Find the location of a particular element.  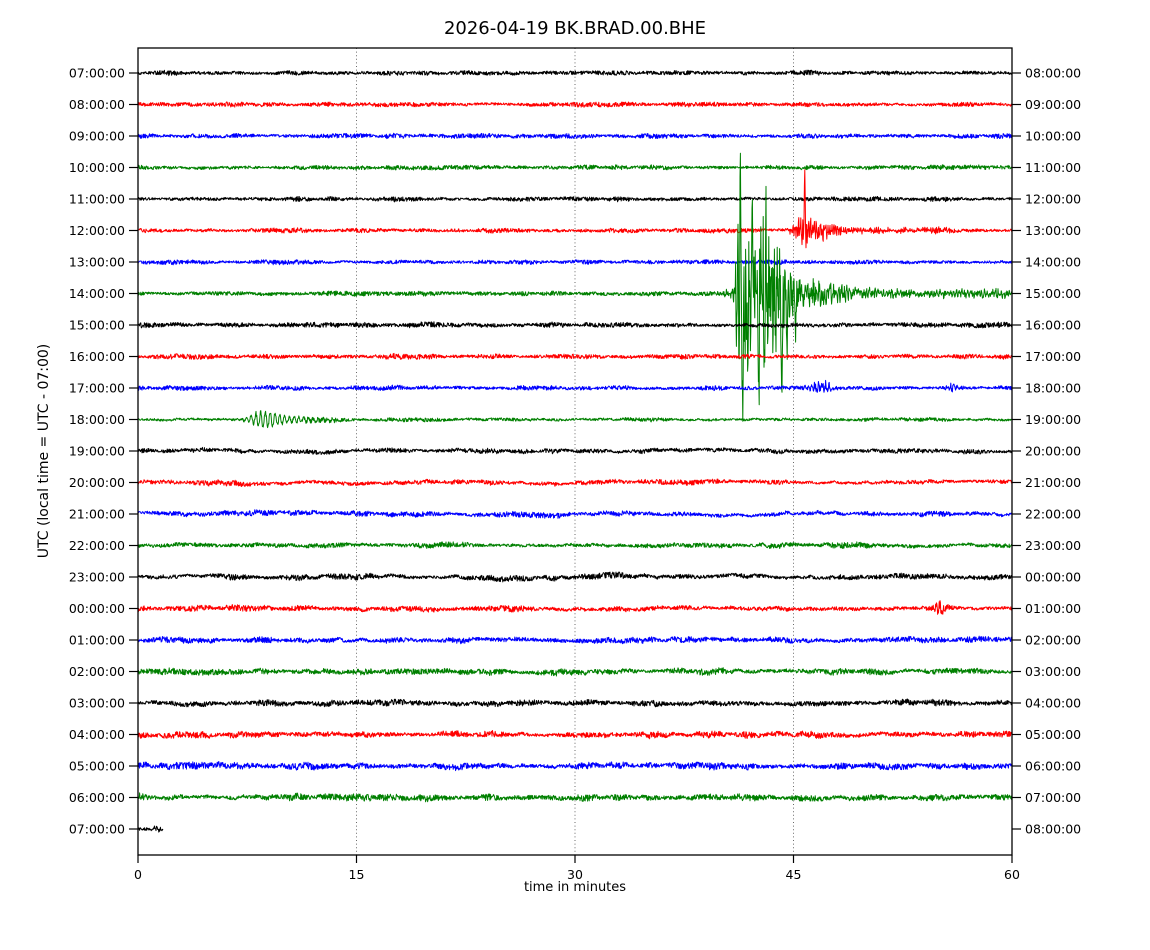

right-tick-label-21: 04:00:00 is located at coordinates (1053, 703).